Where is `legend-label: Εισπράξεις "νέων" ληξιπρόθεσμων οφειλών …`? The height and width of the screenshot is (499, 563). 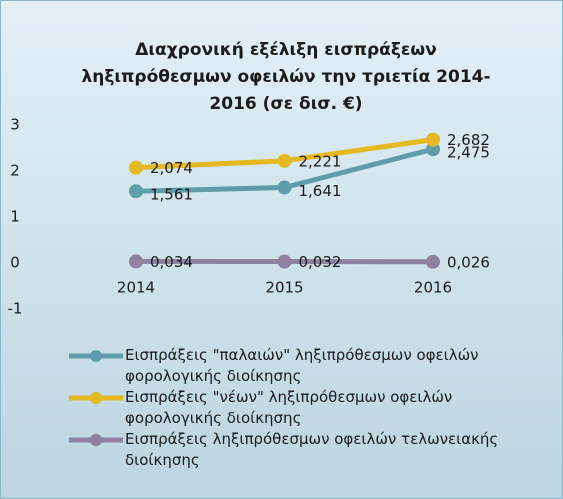
legend-label: Εισπράξεις "νέων" ληξιπρόθεσμων οφειλών … is located at coordinates (289, 407).